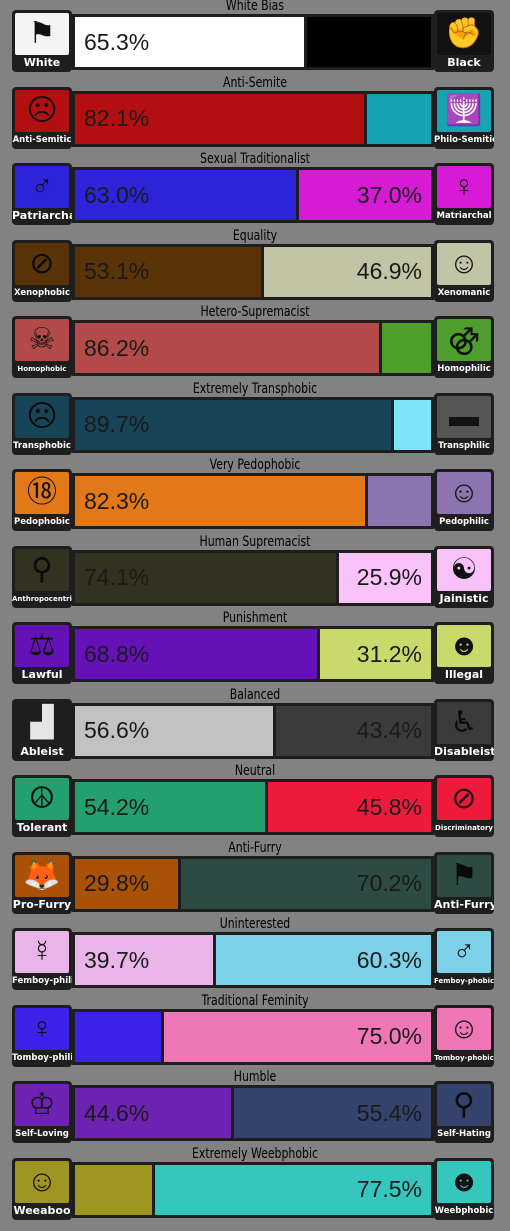  What do you see at coordinates (464, 1210) in the screenshot?
I see `right-ideology-label: Weebphobic` at bounding box center [464, 1210].